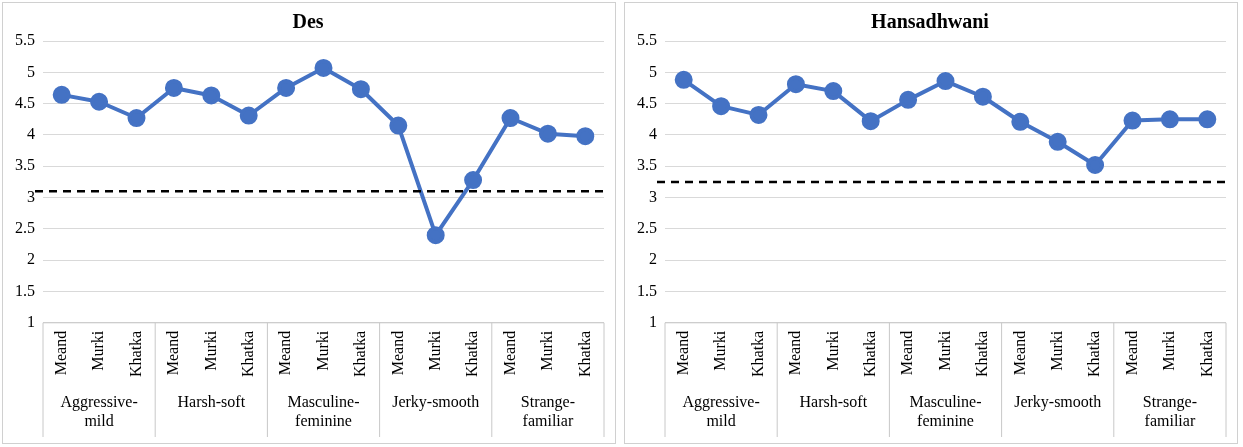 This screenshot has height=447, width=1243. Describe the element at coordinates (930, 21) in the screenshot. I see `chart-title: Hansadhwani` at that location.